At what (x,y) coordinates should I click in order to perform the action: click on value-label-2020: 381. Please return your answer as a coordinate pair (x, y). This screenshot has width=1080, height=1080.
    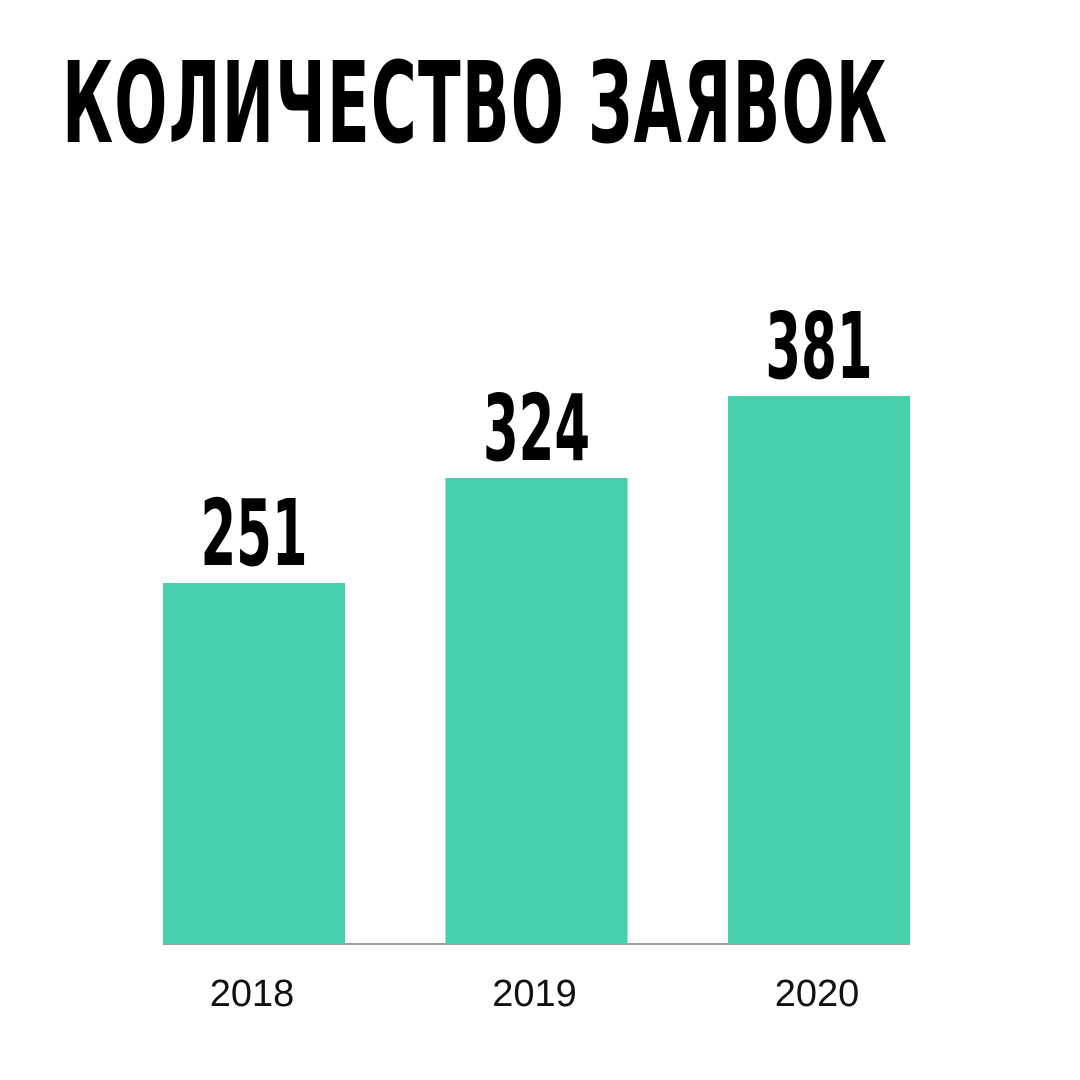
    Looking at the image, I should click on (818, 347).